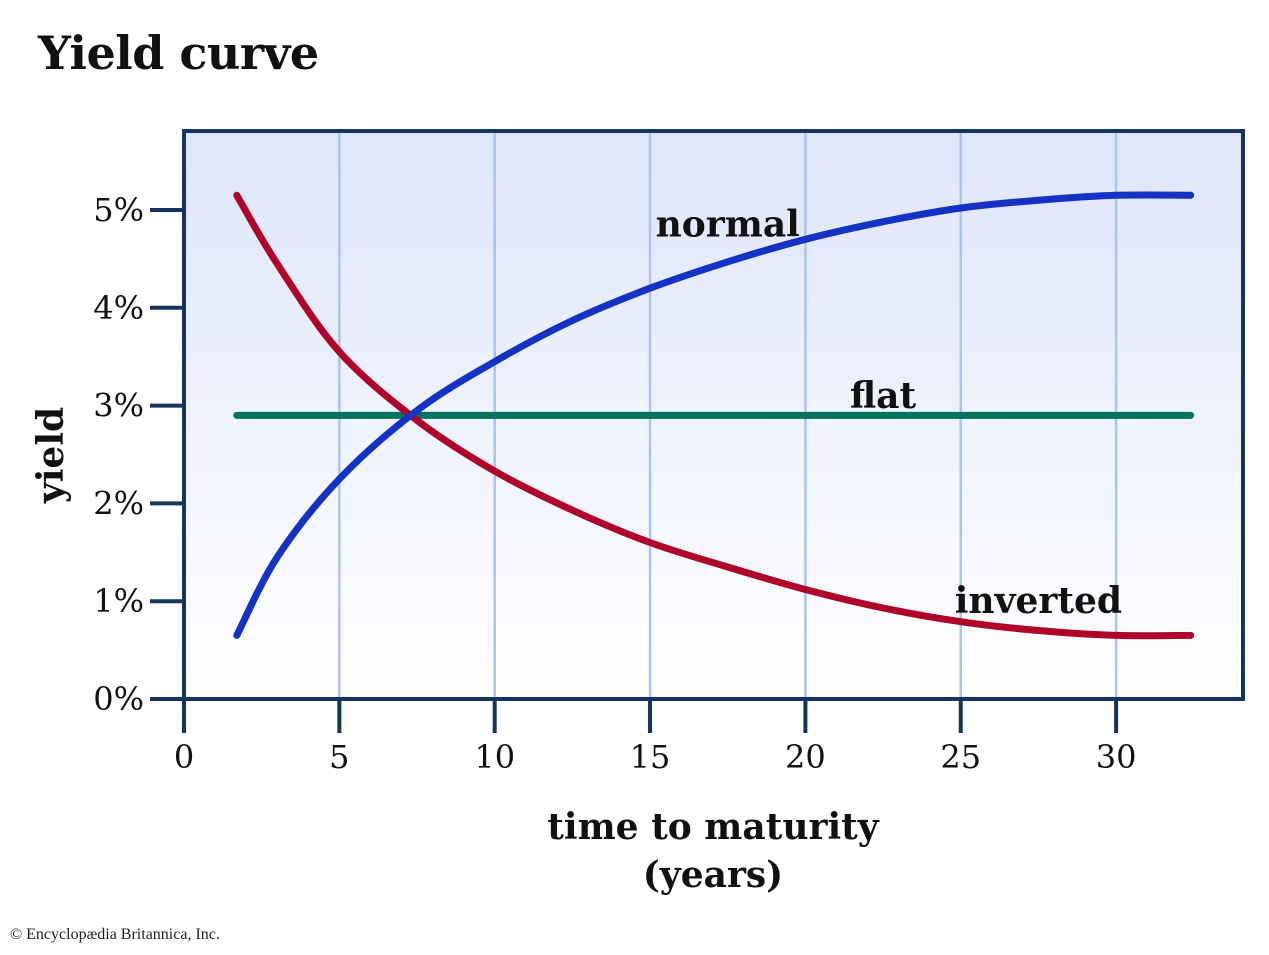 This screenshot has height=955, width=1269. I want to click on chart-title: Yield curve, so click(178, 53).